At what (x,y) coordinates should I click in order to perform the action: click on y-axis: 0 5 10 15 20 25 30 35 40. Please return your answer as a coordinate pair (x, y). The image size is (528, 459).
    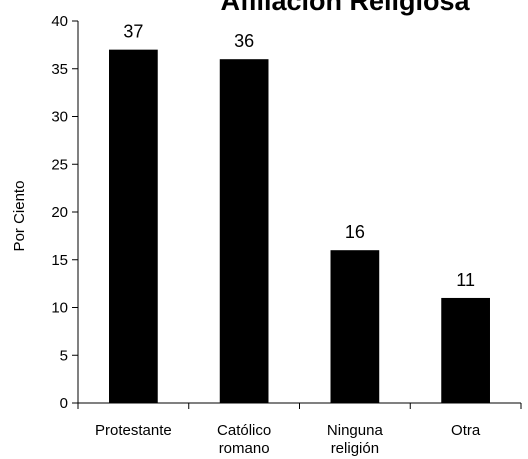
    Looking at the image, I should click on (65, 212).